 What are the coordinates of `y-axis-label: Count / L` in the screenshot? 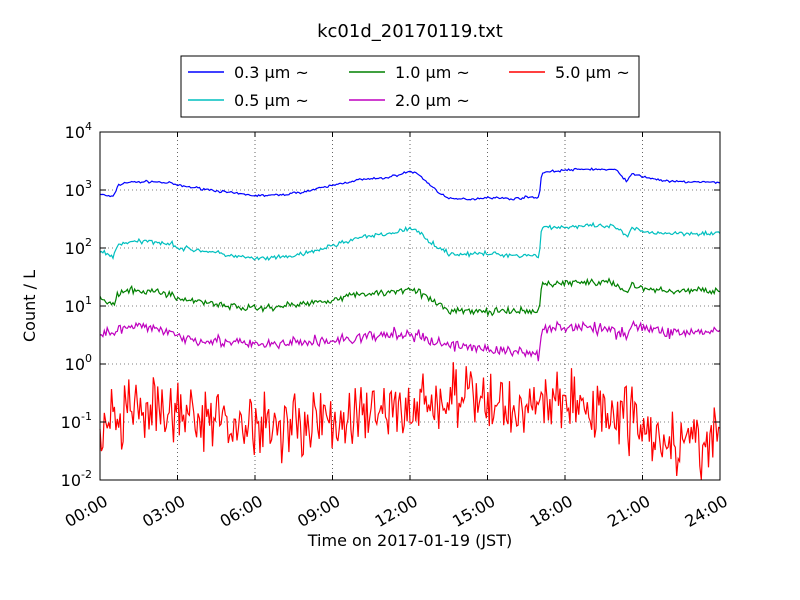 It's located at (29, 306).